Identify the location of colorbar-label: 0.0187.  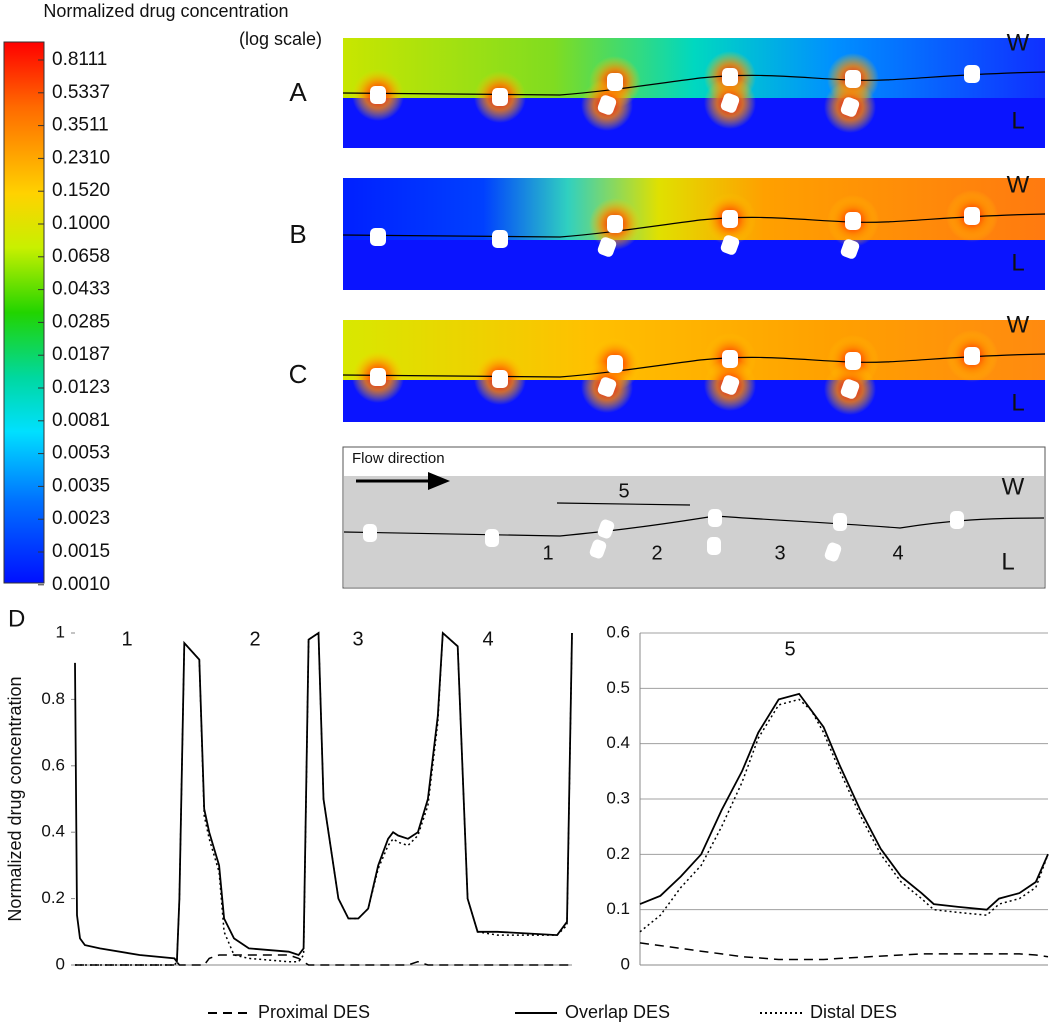
(81, 354).